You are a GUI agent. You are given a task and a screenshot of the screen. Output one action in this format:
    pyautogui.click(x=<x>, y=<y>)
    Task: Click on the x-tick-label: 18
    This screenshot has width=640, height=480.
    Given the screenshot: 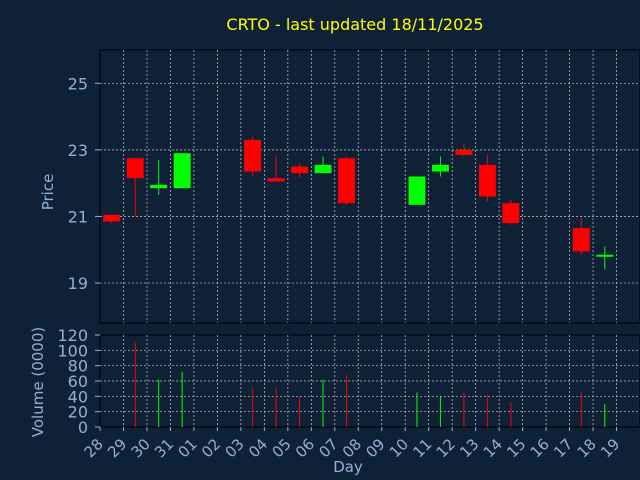 What is the action you would take?
    pyautogui.click(x=587, y=448)
    